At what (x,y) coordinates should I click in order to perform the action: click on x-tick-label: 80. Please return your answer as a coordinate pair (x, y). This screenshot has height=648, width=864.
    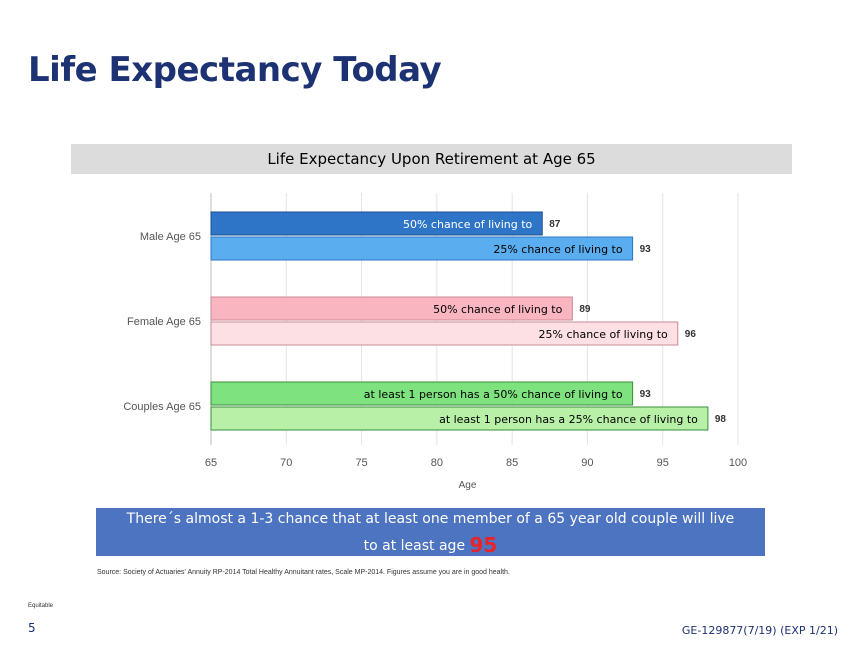
    Looking at the image, I should click on (437, 463).